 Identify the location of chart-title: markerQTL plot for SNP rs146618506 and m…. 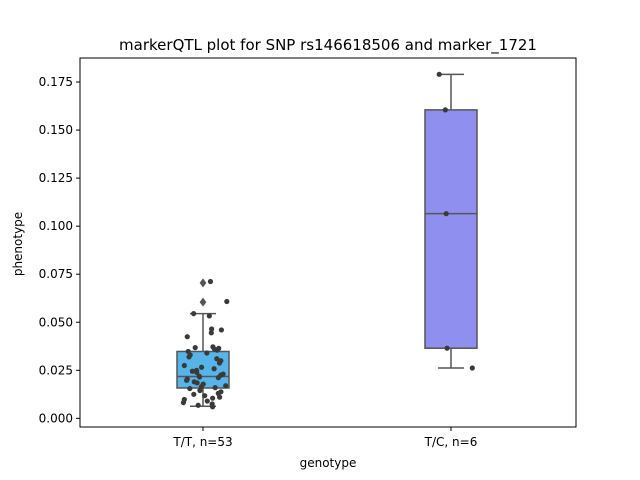
(328, 45).